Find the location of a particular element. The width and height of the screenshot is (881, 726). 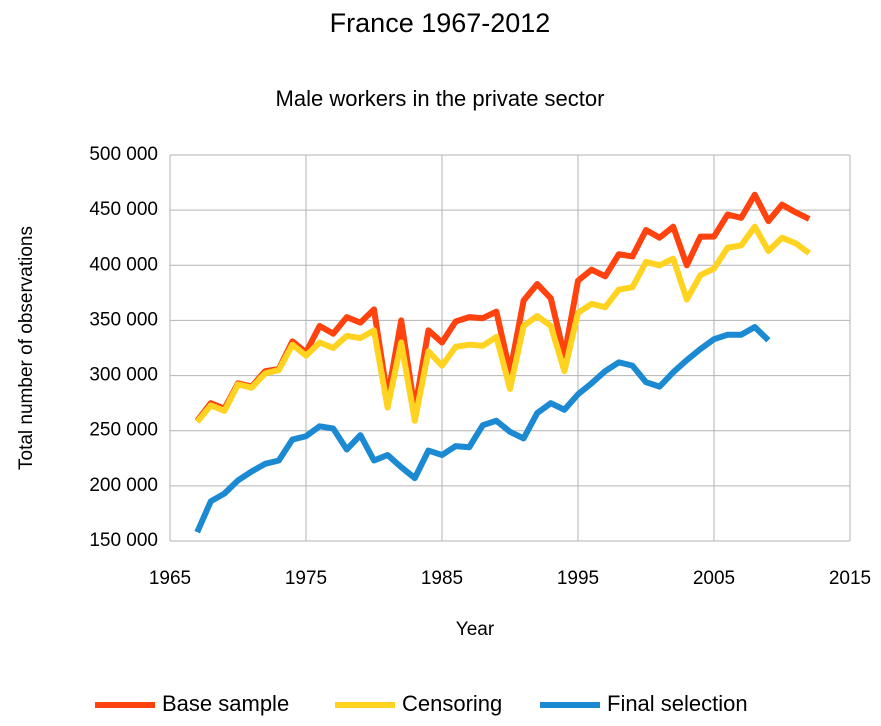

x-tick-label: 2005 is located at coordinates (714, 578).